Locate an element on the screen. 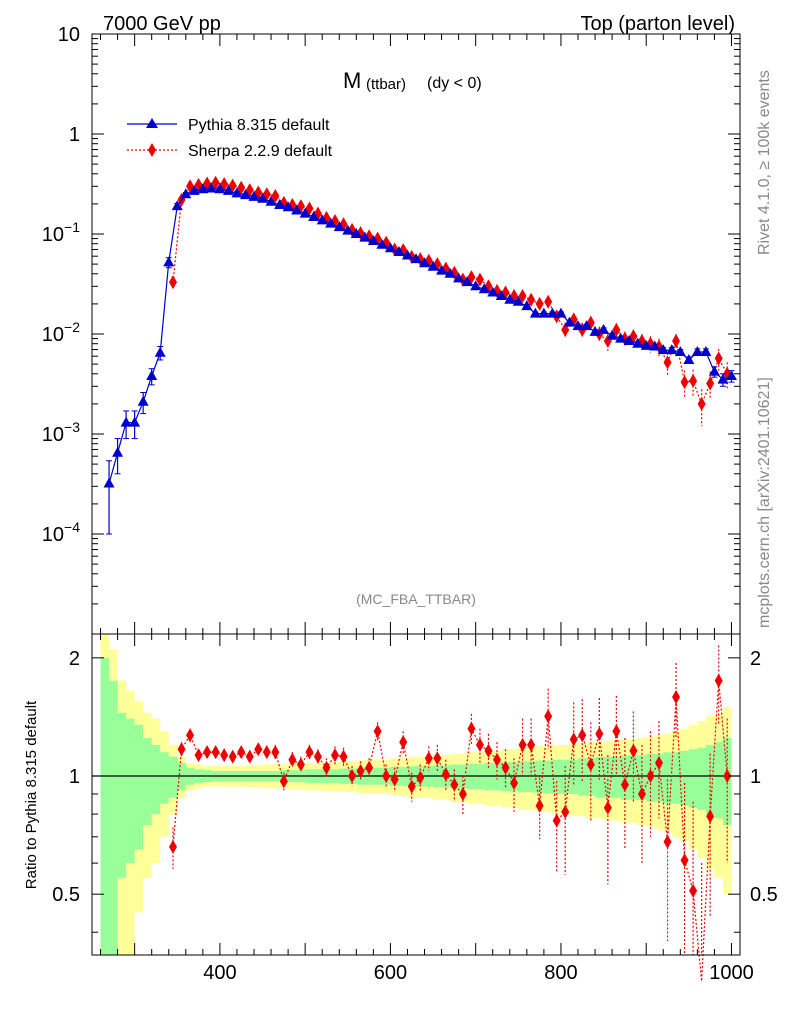 This screenshot has height=1024, width=786. ratio-y-tick-label-left: 0.5 is located at coordinates (66, 895).